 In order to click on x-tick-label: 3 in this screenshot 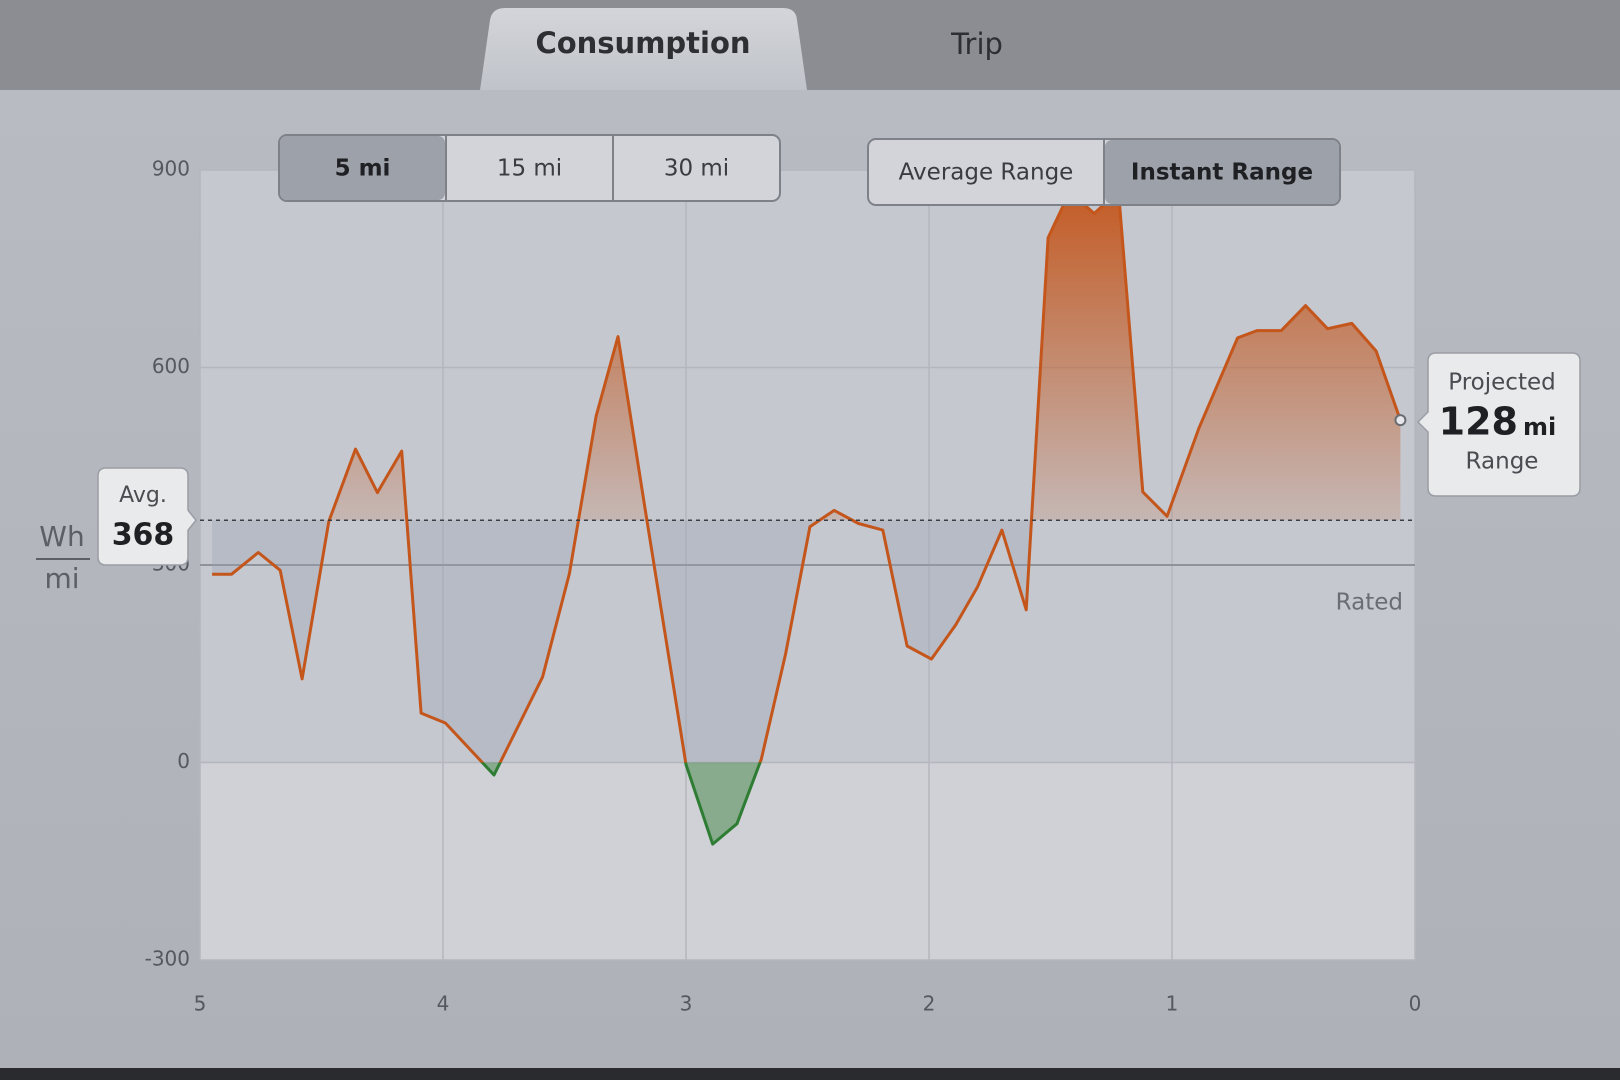, I will do `click(686, 1004)`.